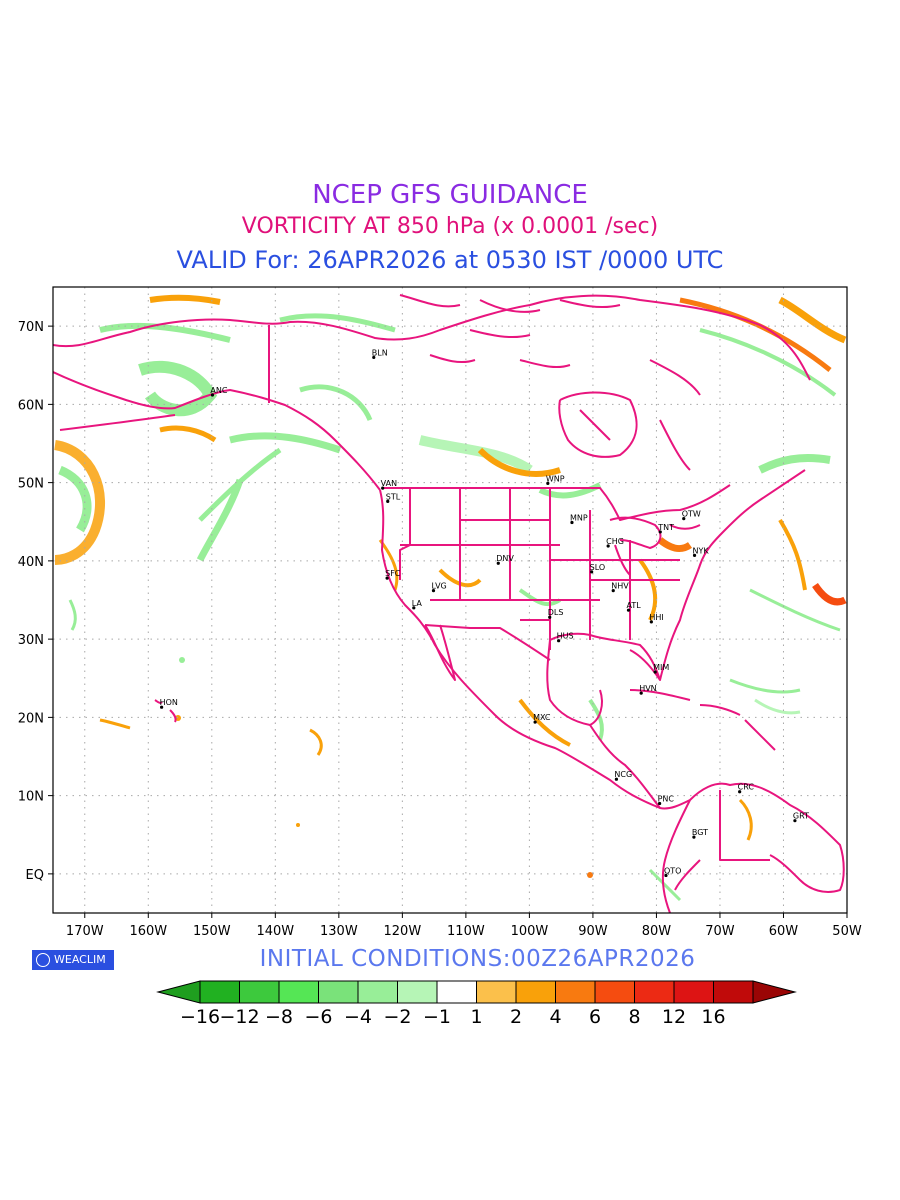 This screenshot has width=900, height=1200. What do you see at coordinates (339, 931) in the screenshot?
I see `x-tick-label: 130W` at bounding box center [339, 931].